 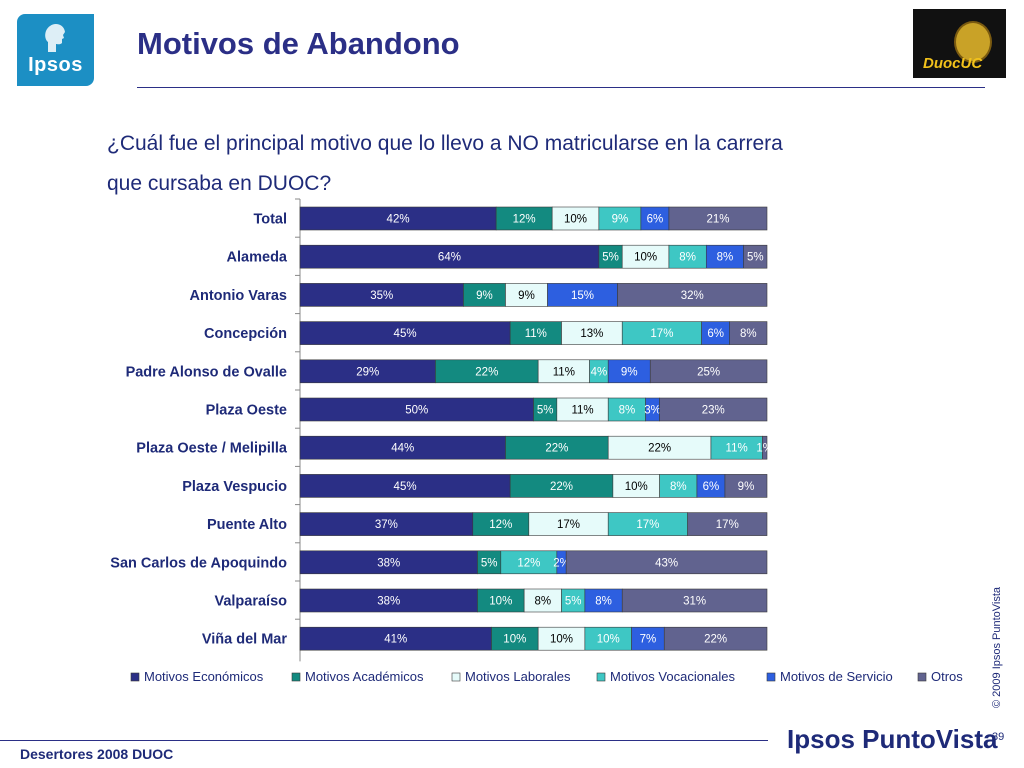 What do you see at coordinates (388, 563) in the screenshot?
I see `data-label: 38%` at bounding box center [388, 563].